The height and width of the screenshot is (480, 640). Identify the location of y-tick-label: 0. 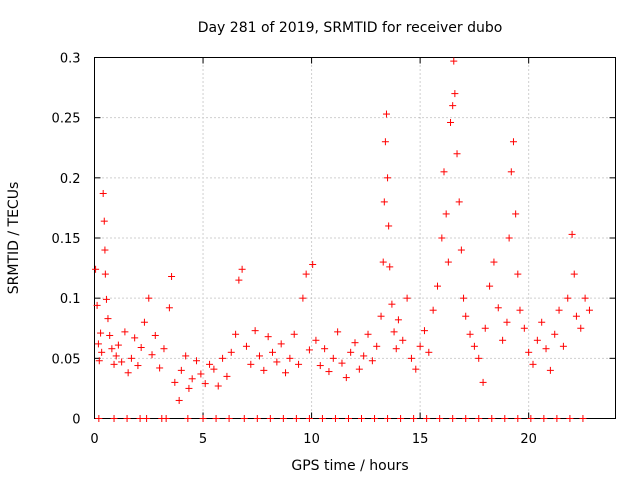
(76, 420).